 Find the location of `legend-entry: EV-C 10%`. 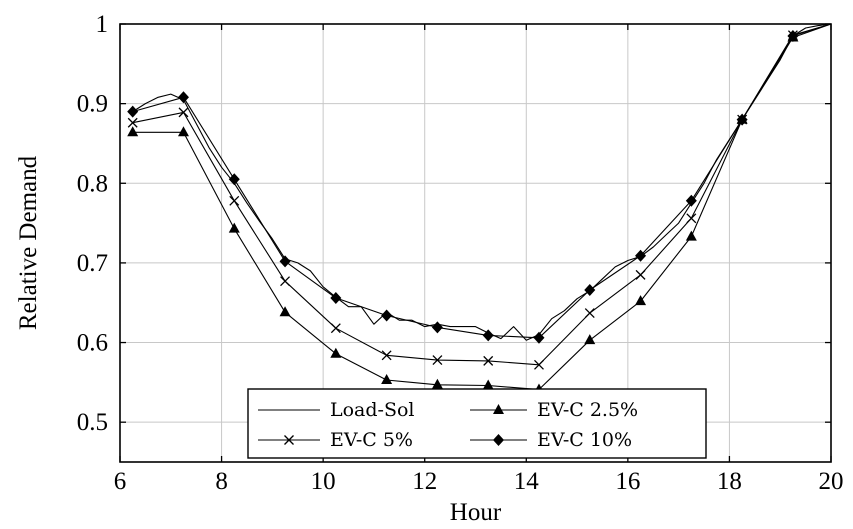

legend-entry: EV-C 10% is located at coordinates (551, 440).